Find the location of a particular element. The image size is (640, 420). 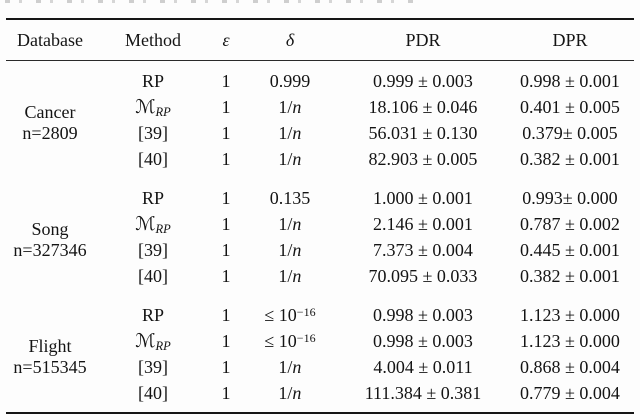

cell-dpr: 0.868 ± 0.004 is located at coordinates (570, 367).